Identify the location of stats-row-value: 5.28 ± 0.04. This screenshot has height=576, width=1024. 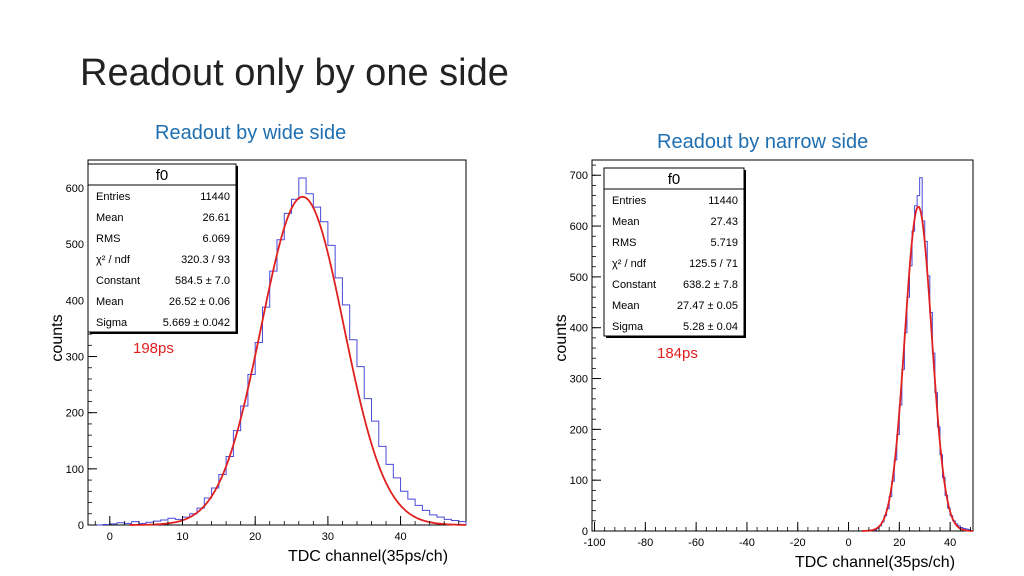
(710, 327).